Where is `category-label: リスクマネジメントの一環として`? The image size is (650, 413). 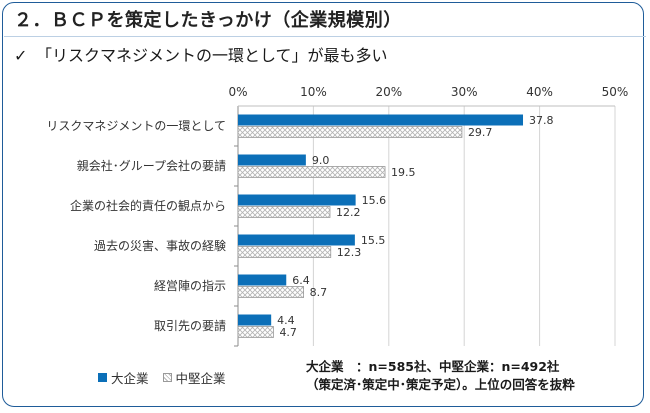 category-label: リスクマネジメントの一環として is located at coordinates (136, 126).